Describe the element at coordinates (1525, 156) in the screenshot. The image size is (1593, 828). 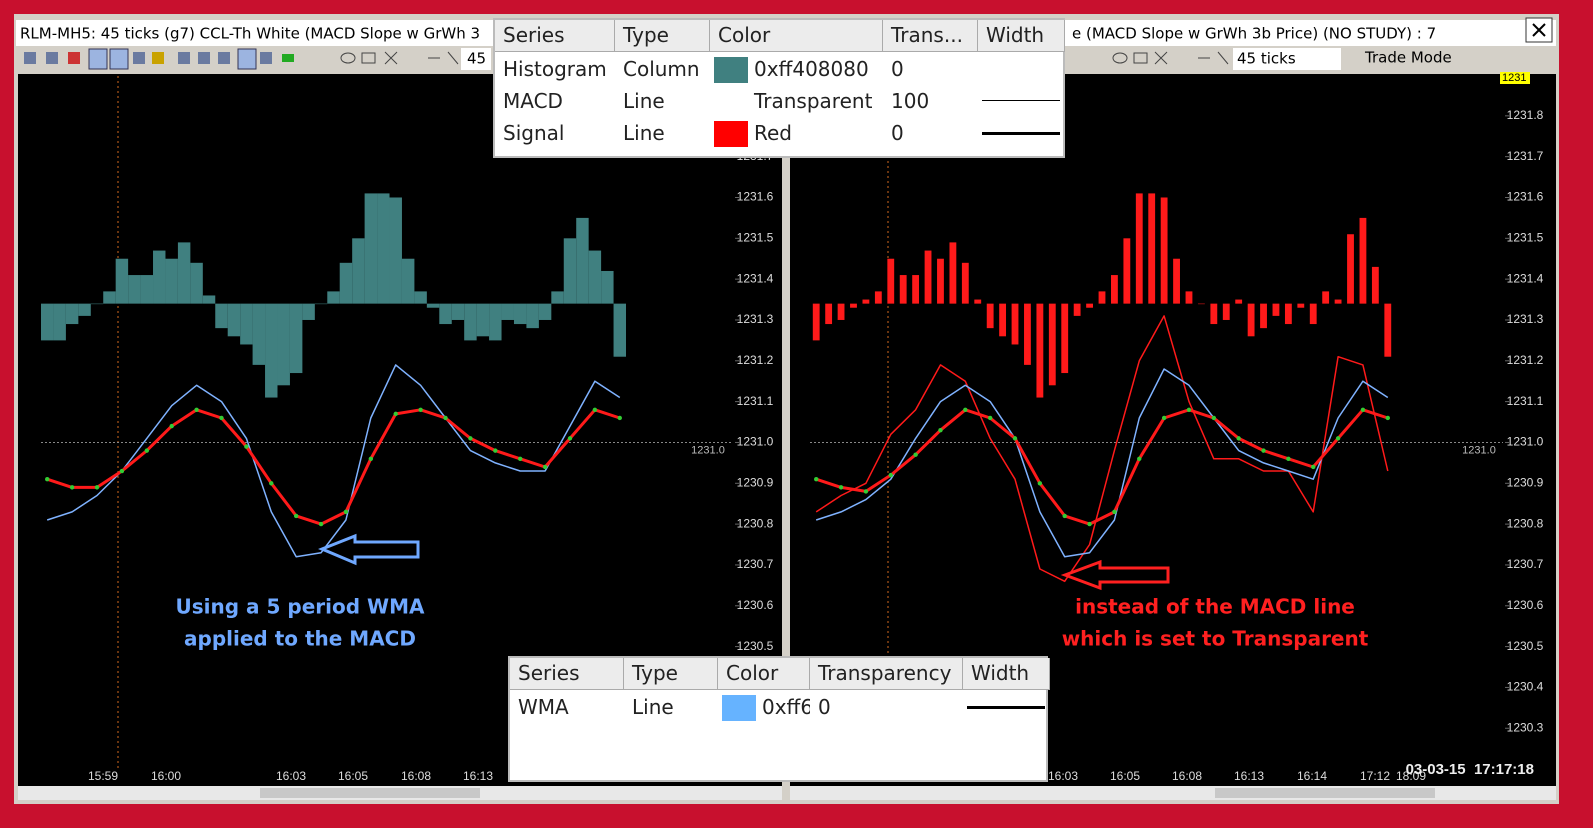
I see `y-tick-label: 1231.7` at that location.